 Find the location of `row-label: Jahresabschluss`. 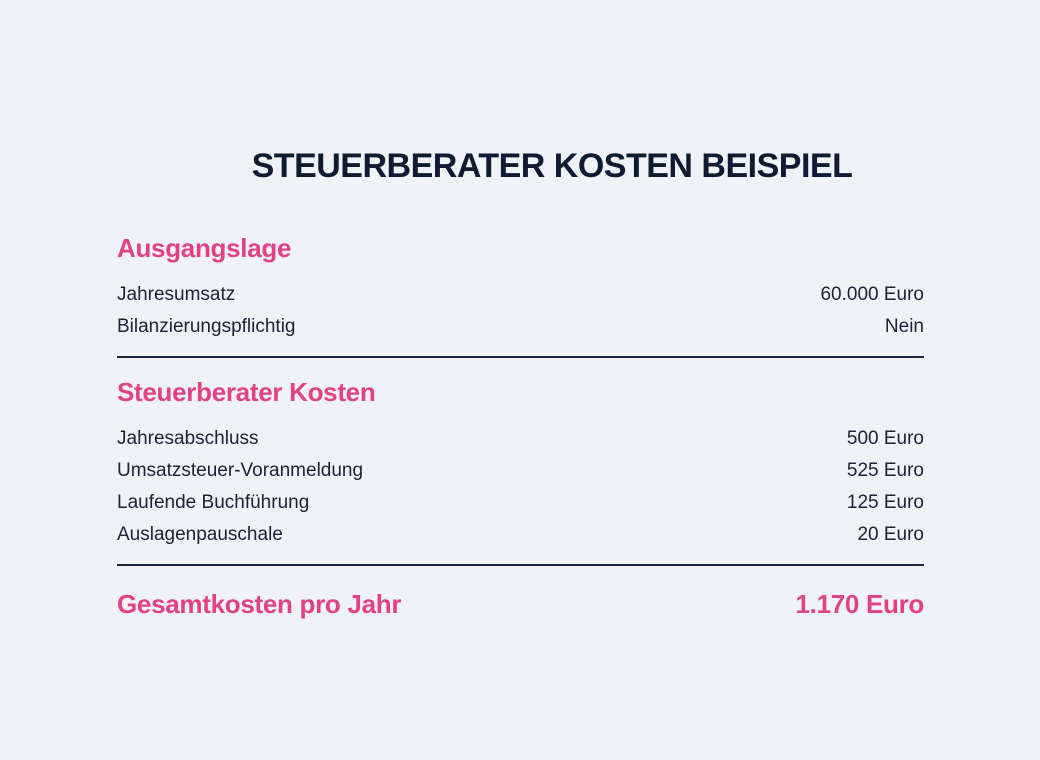

row-label: Jahresabschluss is located at coordinates (188, 438).